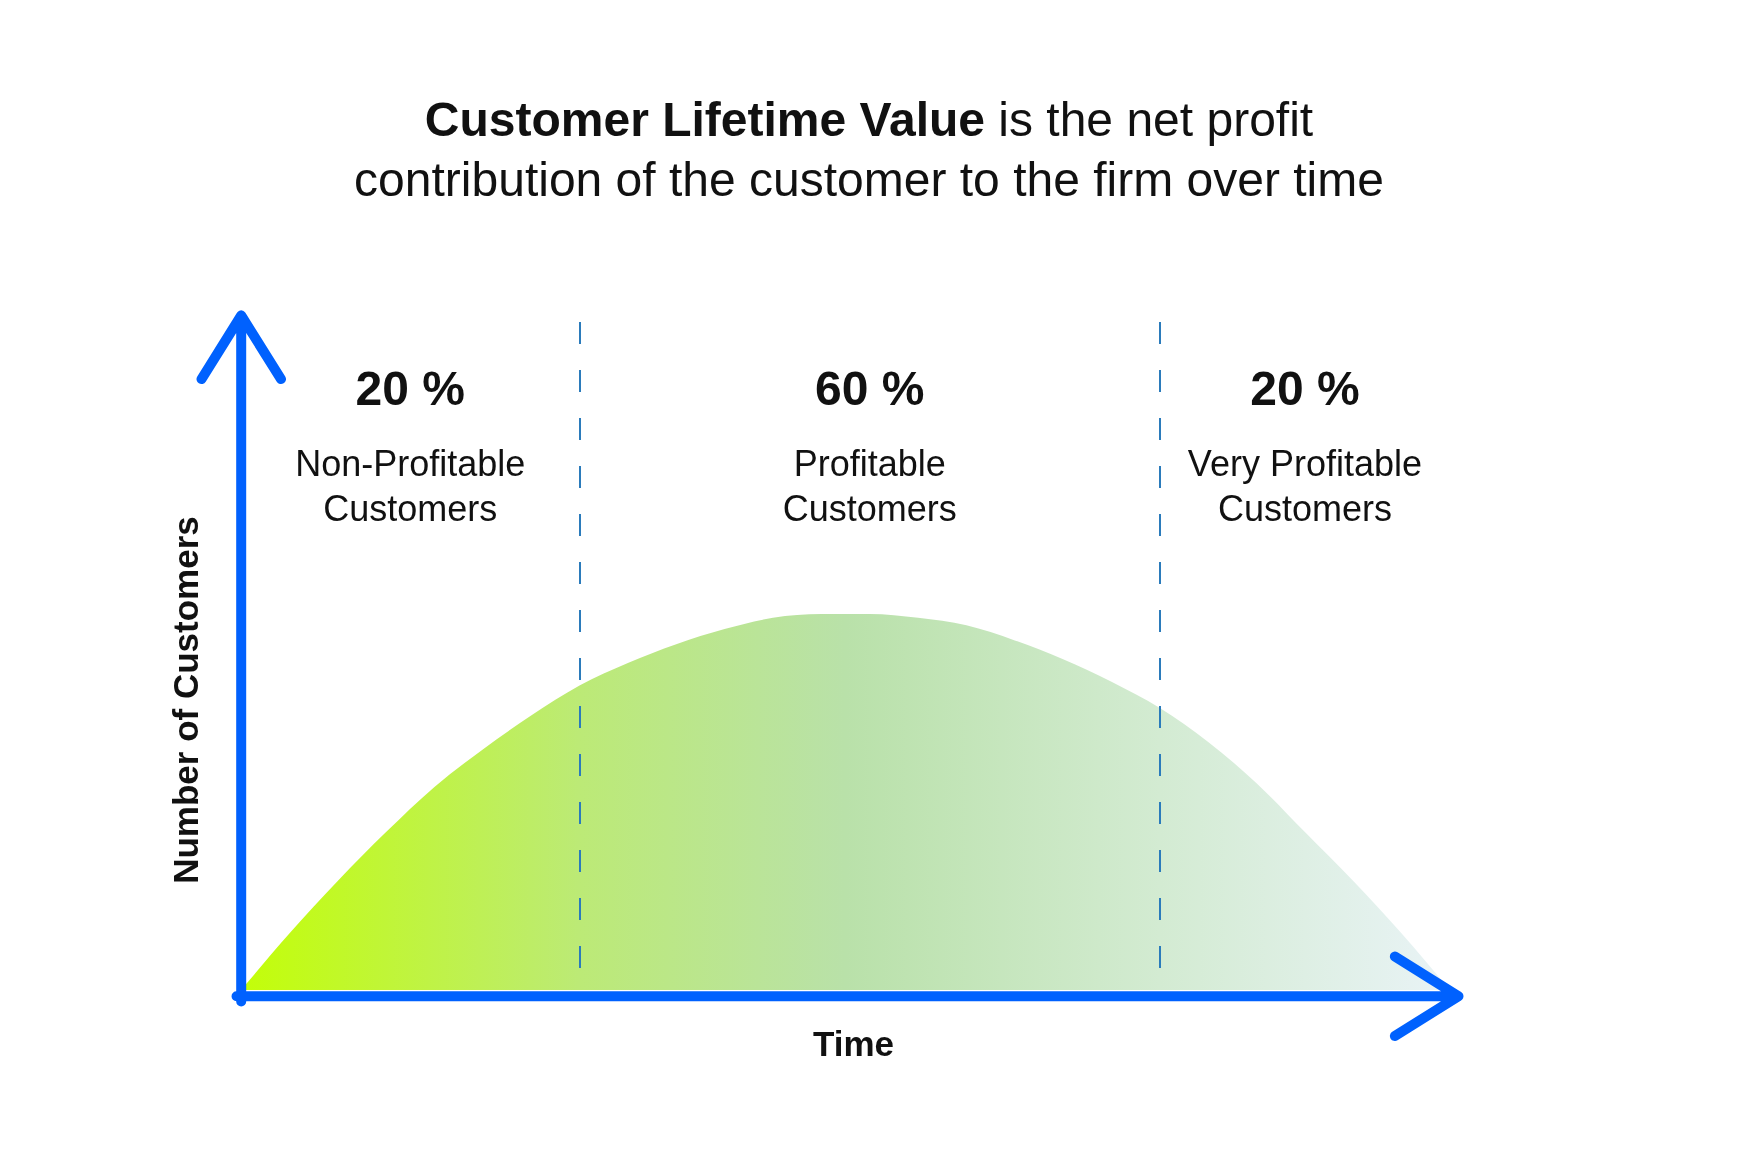 The image size is (1738, 1152). What do you see at coordinates (185, 700) in the screenshot?
I see `y-axis-title: Number of Customers` at bounding box center [185, 700].